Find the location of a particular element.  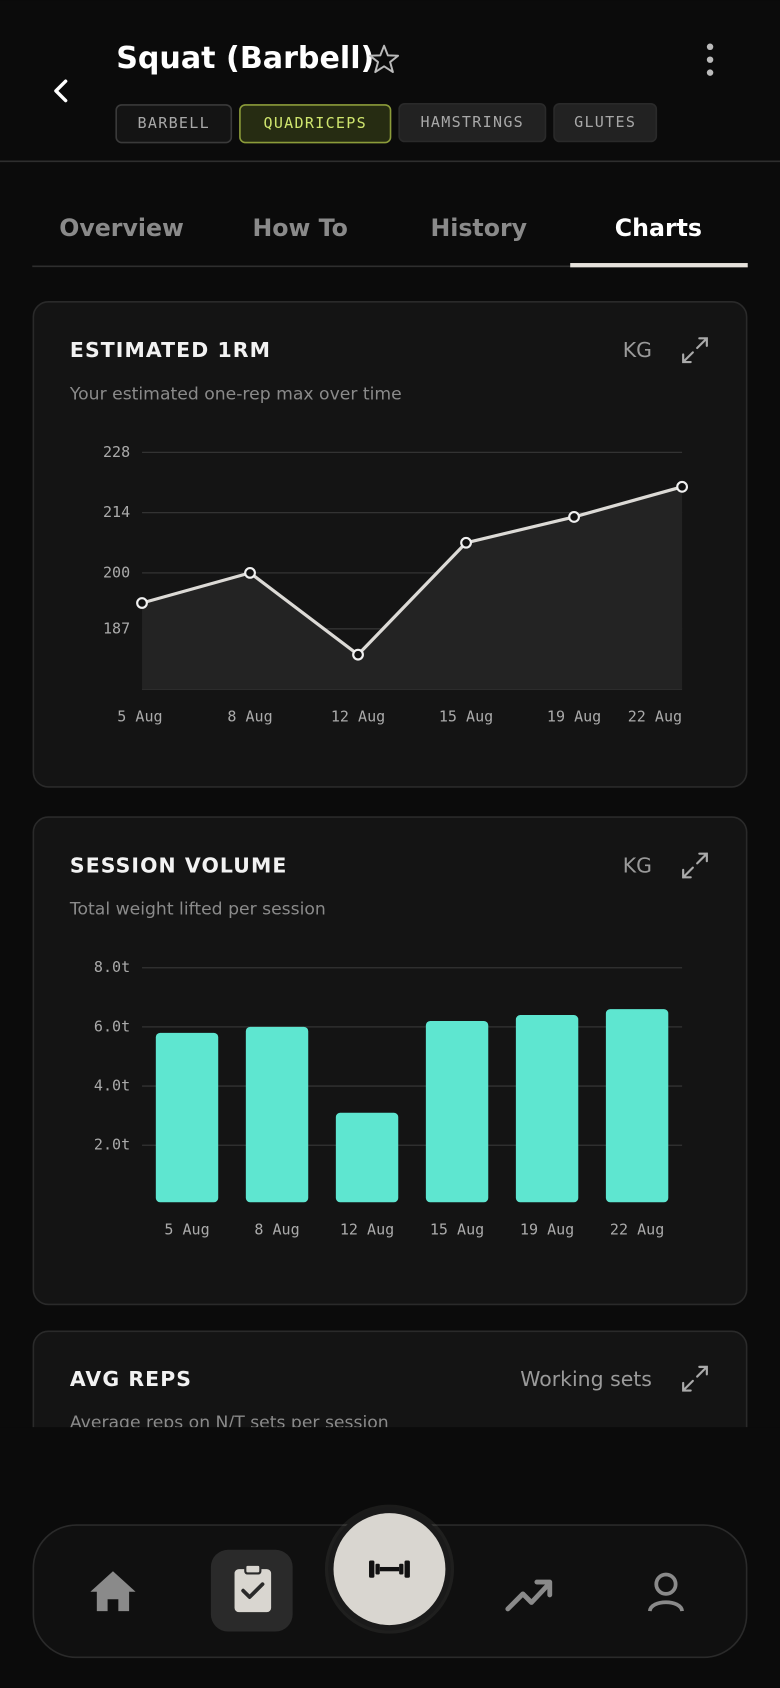

favorite-star is located at coordinates (384, 59).